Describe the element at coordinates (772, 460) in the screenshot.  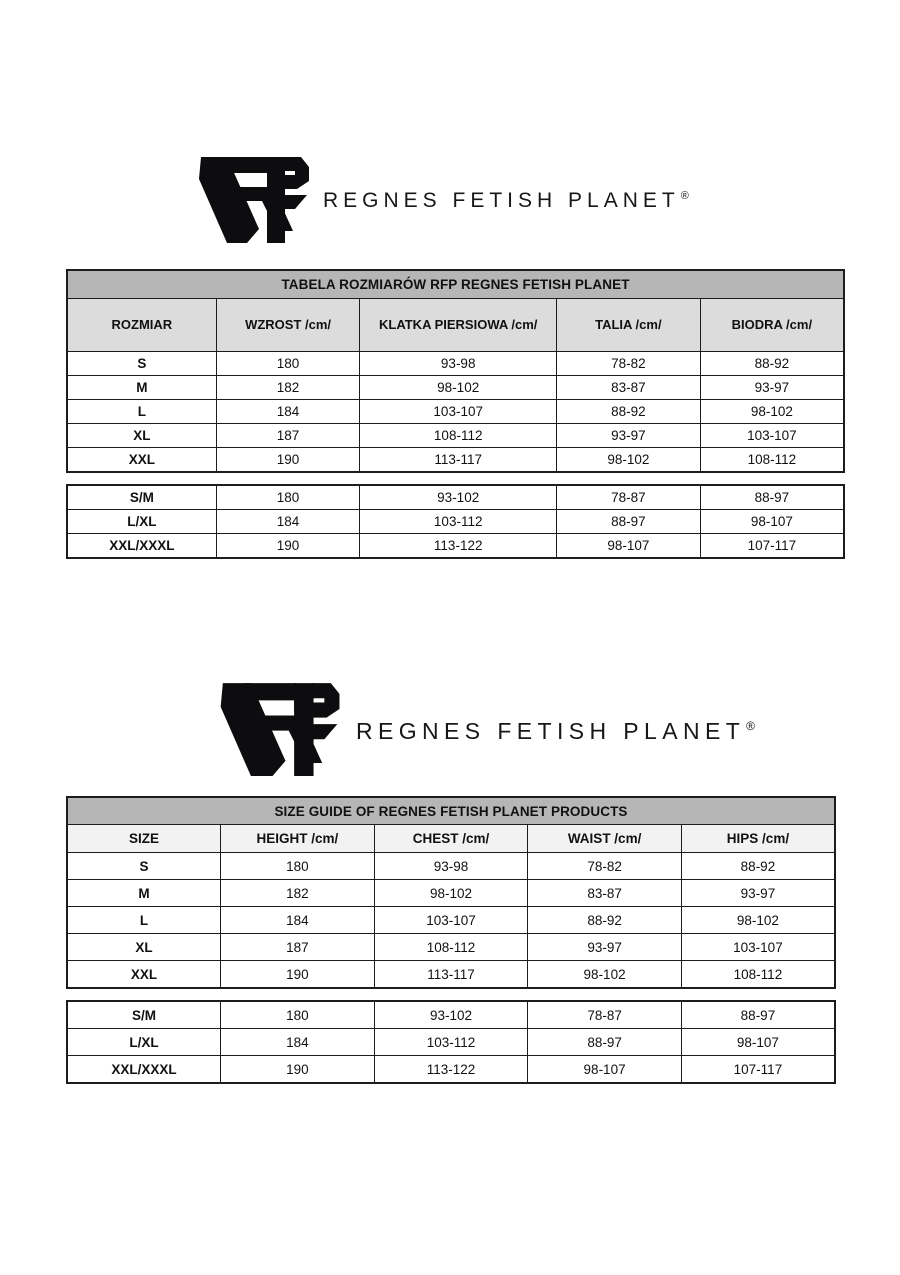
I see `cell-hips: 108-112` at that location.